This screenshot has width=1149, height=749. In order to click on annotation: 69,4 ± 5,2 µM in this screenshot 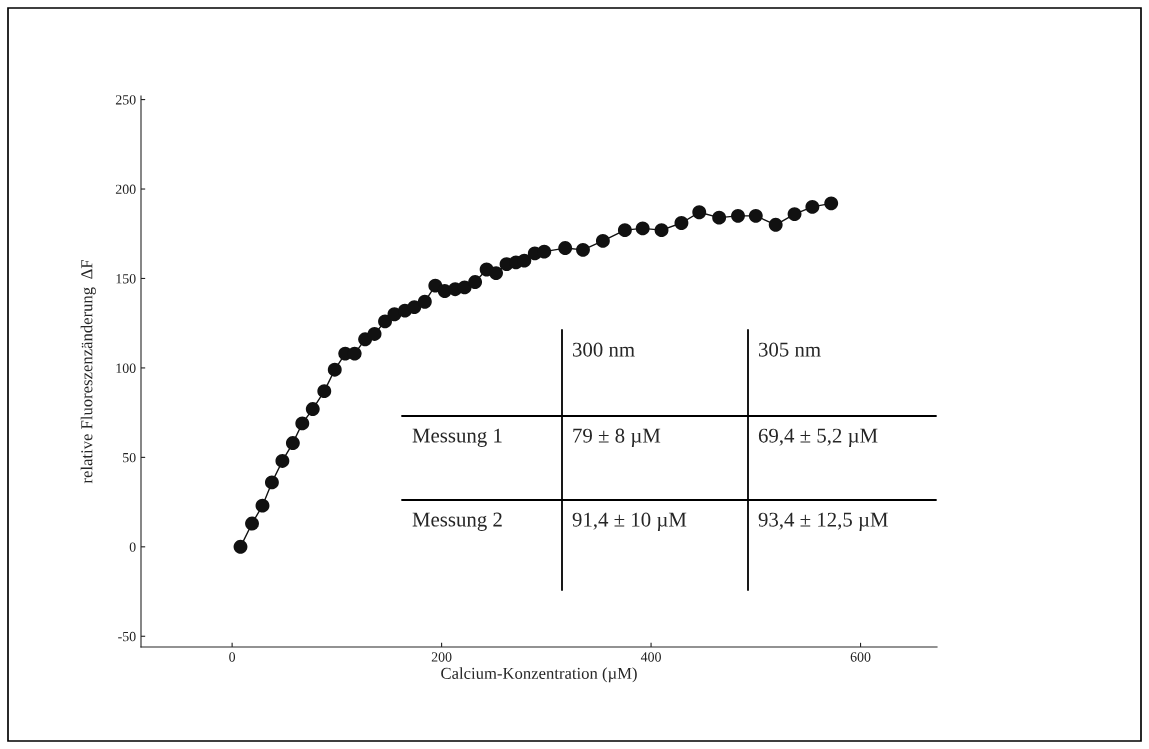, I will do `click(818, 437)`.